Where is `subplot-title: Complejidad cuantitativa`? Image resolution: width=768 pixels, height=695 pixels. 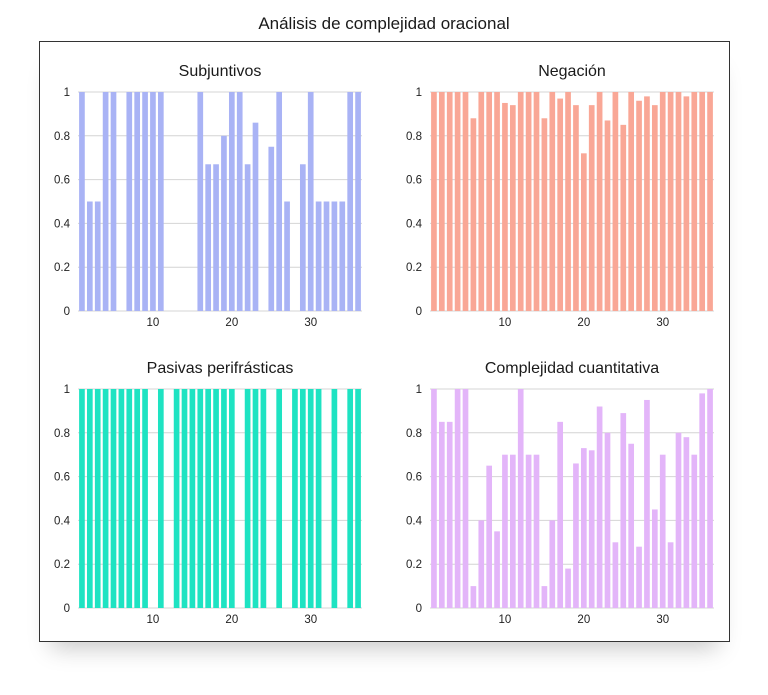 subplot-title: Complejidad cuantitativa is located at coordinates (572, 368).